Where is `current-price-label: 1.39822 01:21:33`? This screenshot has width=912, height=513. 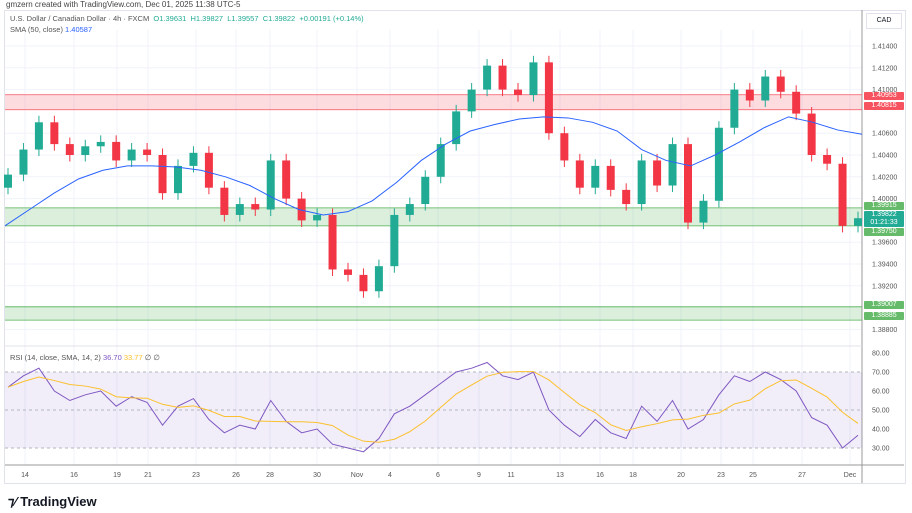 current-price-label: 1.39822 01:21:33 is located at coordinates (884, 219).